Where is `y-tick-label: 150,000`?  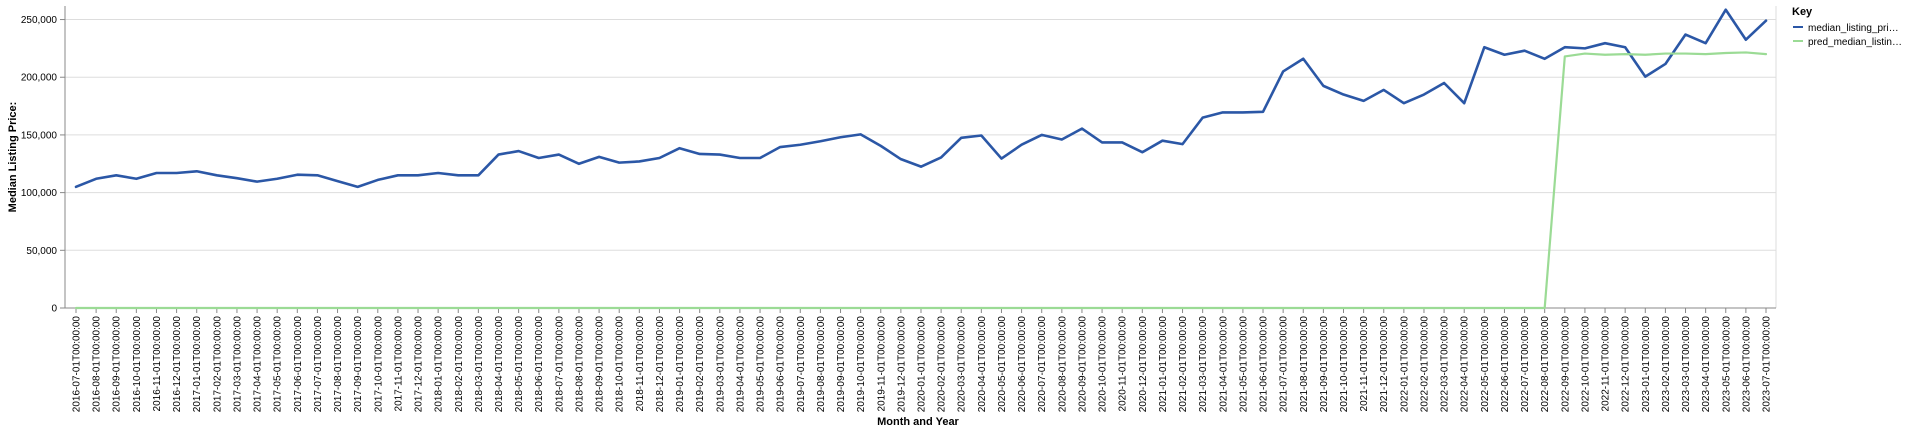 y-tick-label: 150,000 is located at coordinates (39, 135).